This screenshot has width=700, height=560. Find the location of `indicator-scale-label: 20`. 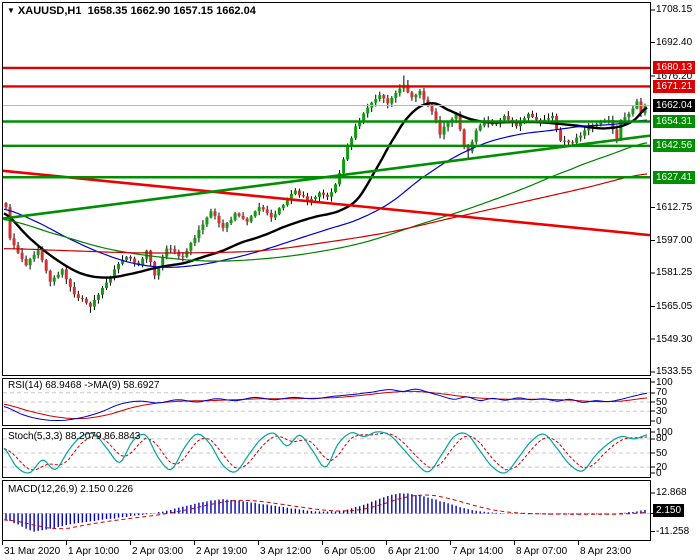

indicator-scale-label: 20 is located at coordinates (662, 467).